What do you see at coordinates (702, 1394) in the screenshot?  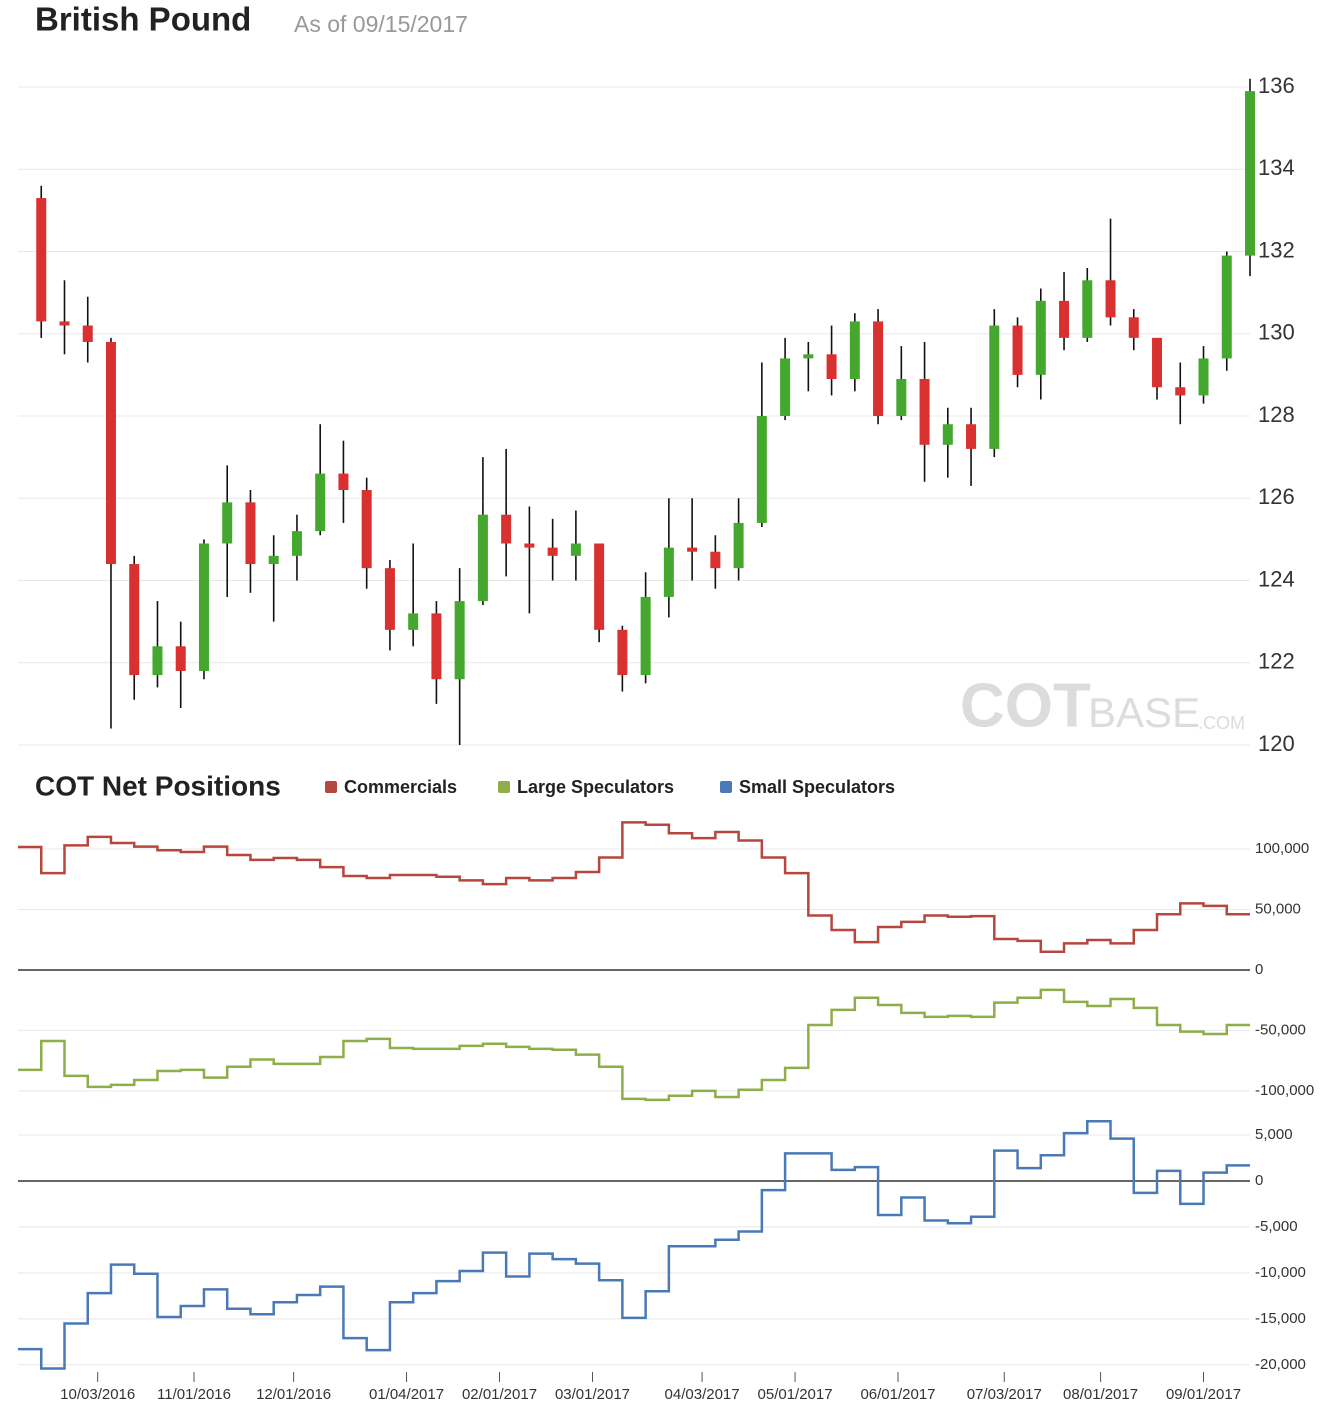 I see `x-tick-label: 04/03/2017` at bounding box center [702, 1394].